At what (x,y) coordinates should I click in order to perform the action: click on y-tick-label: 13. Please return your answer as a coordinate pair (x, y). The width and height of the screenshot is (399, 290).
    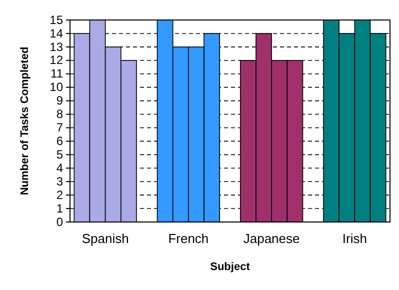
    Looking at the image, I should click on (57, 47).